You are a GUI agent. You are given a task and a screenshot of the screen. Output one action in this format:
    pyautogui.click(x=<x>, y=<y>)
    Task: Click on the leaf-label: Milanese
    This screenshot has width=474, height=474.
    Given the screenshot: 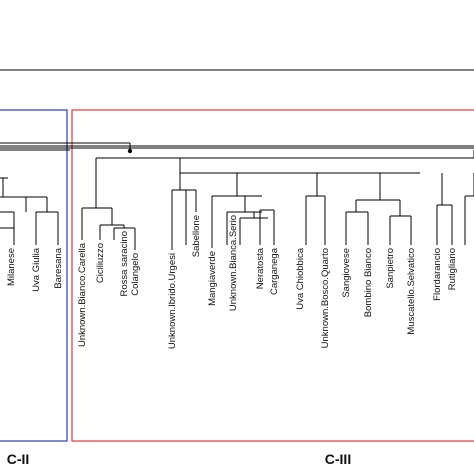 What is the action you would take?
    pyautogui.click(x=11, y=267)
    